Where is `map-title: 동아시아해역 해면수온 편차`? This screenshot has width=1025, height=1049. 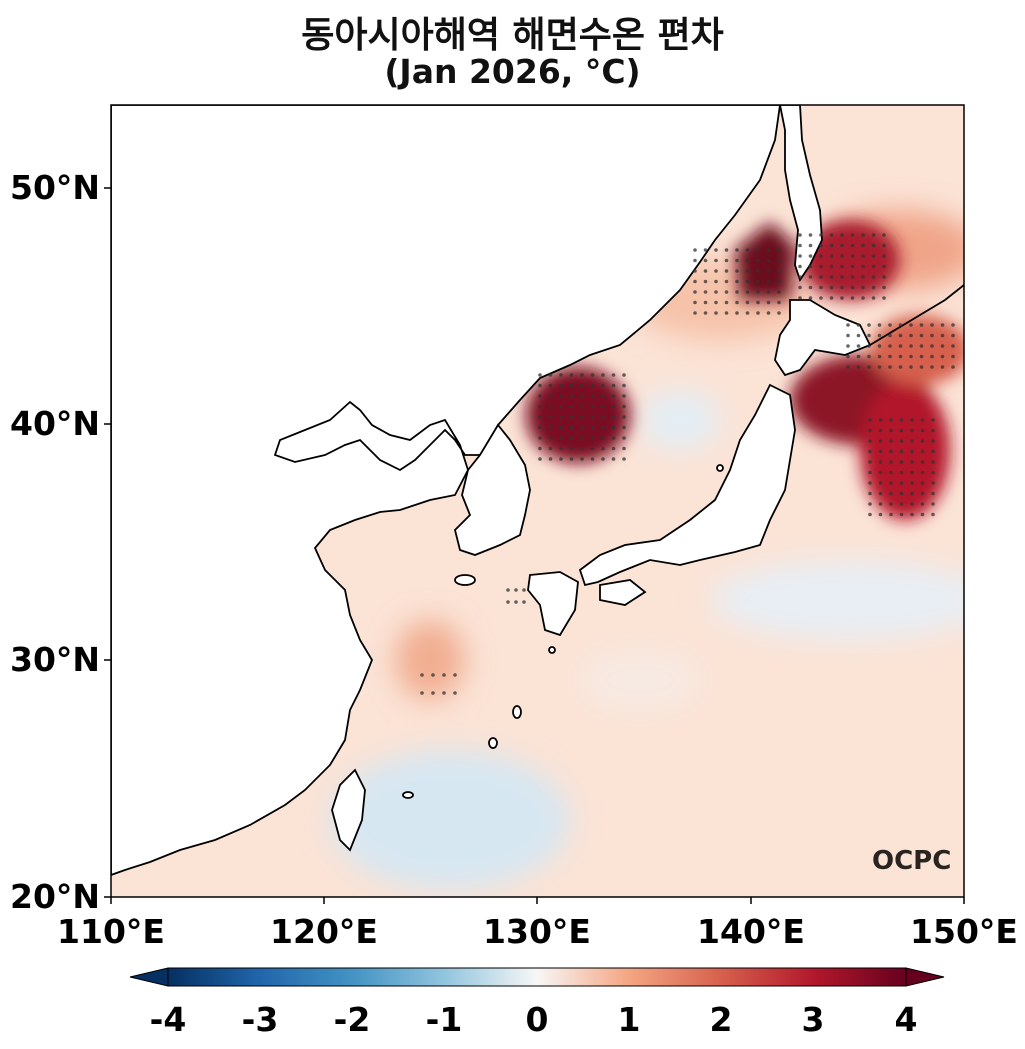
map-title: 동아시아해역 해면수온 편차 is located at coordinates (512, 35).